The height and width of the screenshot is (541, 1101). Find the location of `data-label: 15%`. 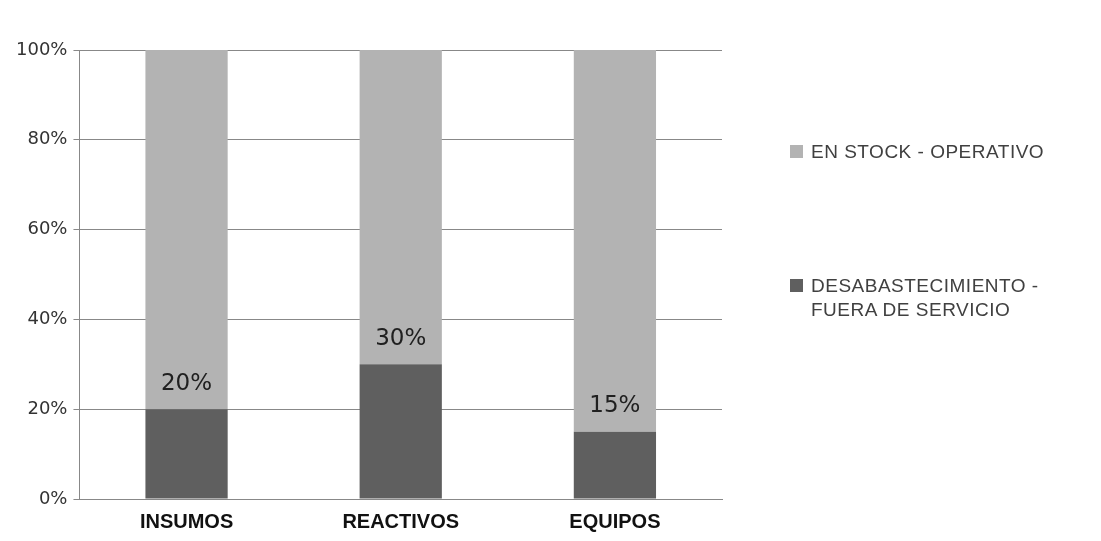

data-label: 15% is located at coordinates (615, 404).